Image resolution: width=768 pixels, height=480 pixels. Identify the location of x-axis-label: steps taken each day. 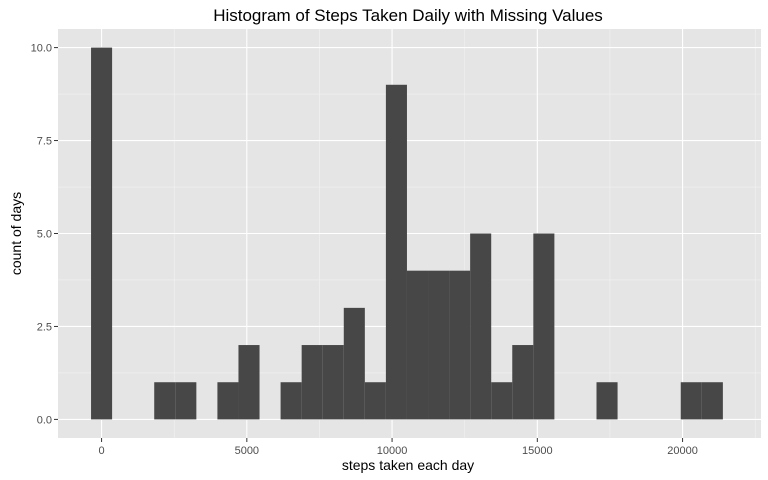
(408, 465).